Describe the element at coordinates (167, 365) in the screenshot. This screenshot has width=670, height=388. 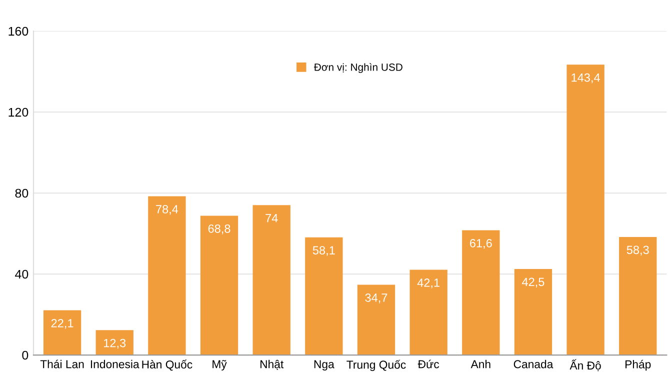
I see `x-tick-label: Hàn Quốc` at that location.